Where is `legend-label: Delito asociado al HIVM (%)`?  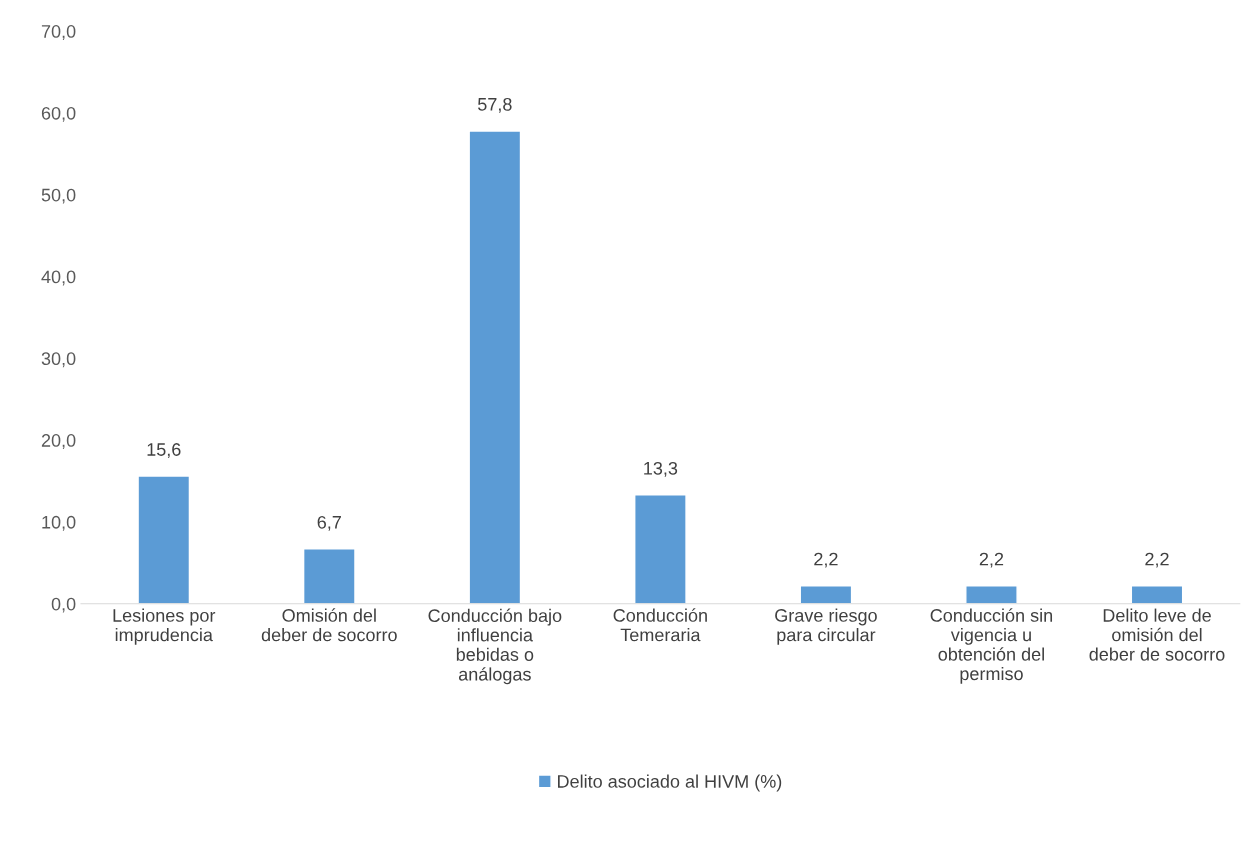
legend-label: Delito asociado al HIVM (%) is located at coordinates (670, 783).